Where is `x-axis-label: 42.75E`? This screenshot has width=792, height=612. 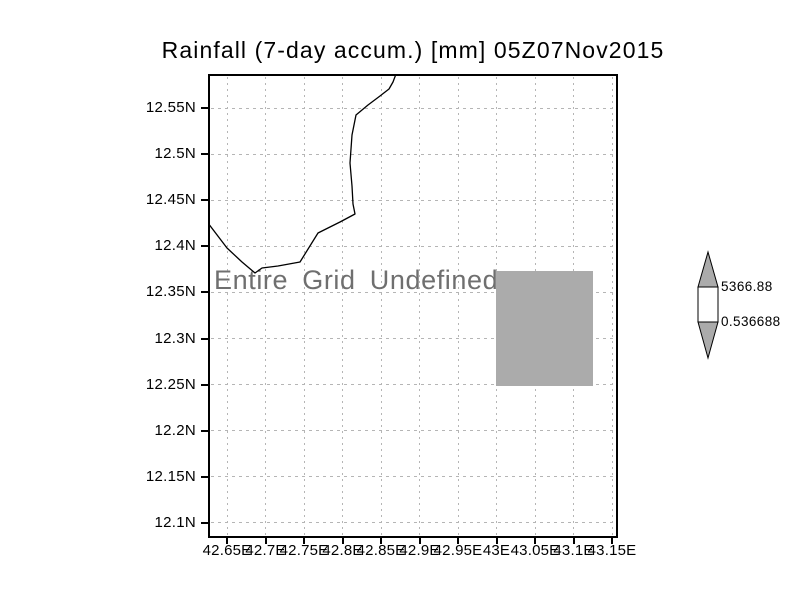 x-axis-label: 42.75E is located at coordinates (304, 550).